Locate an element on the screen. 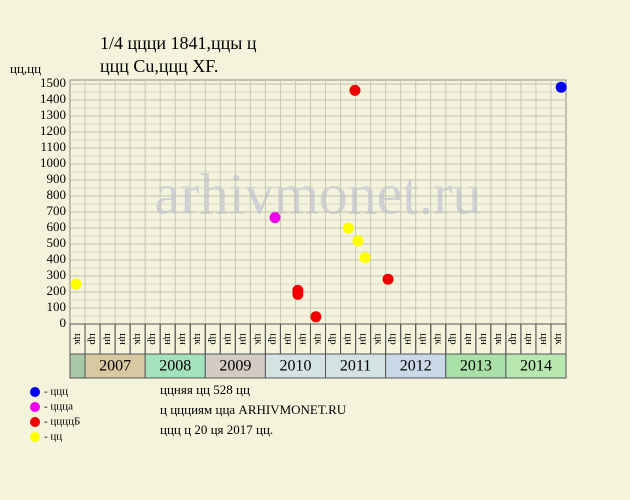 Image resolution: width=630 pixels, height=500 pixels. y-tick-label: 100 is located at coordinates (57, 306).